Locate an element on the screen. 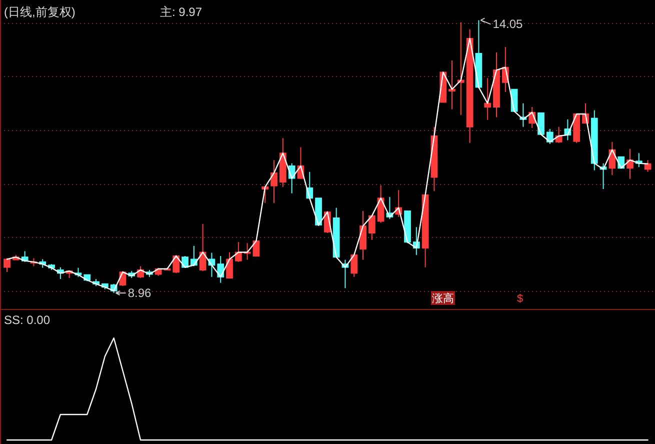 This screenshot has height=444, width=655. chart-title: (日线,前复权) is located at coordinates (40, 12).